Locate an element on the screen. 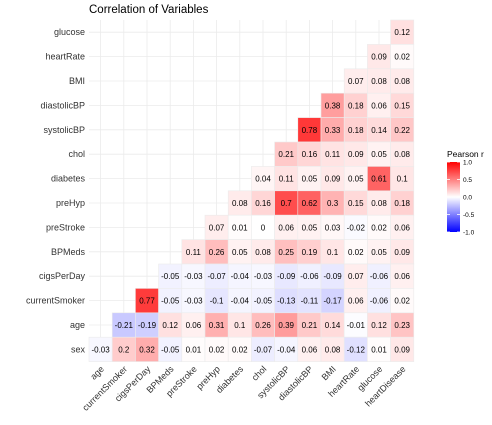 The width and height of the screenshot is (492, 425). cell-value-label: 0.23 is located at coordinates (402, 325).